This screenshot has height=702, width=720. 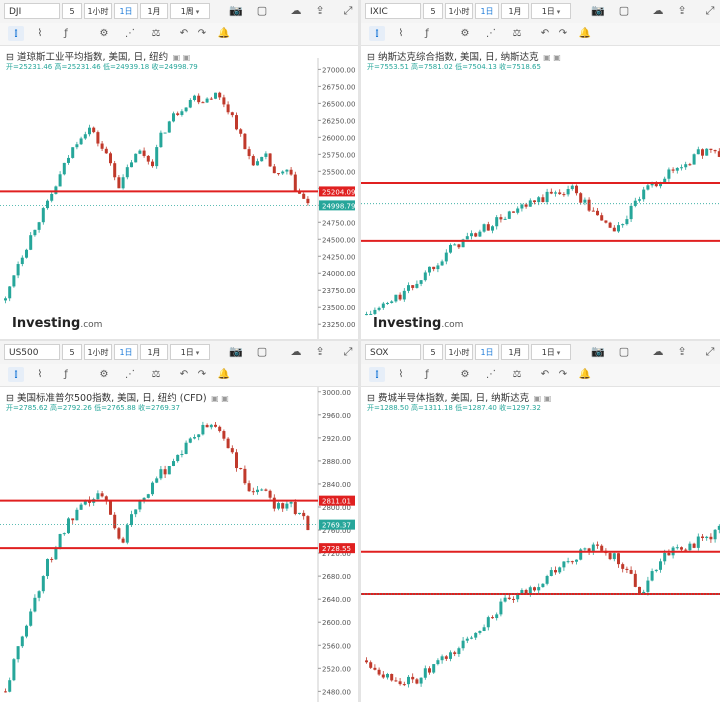 What do you see at coordinates (32, 11) in the screenshot?
I see `symbol-input: DJI` at bounding box center [32, 11].